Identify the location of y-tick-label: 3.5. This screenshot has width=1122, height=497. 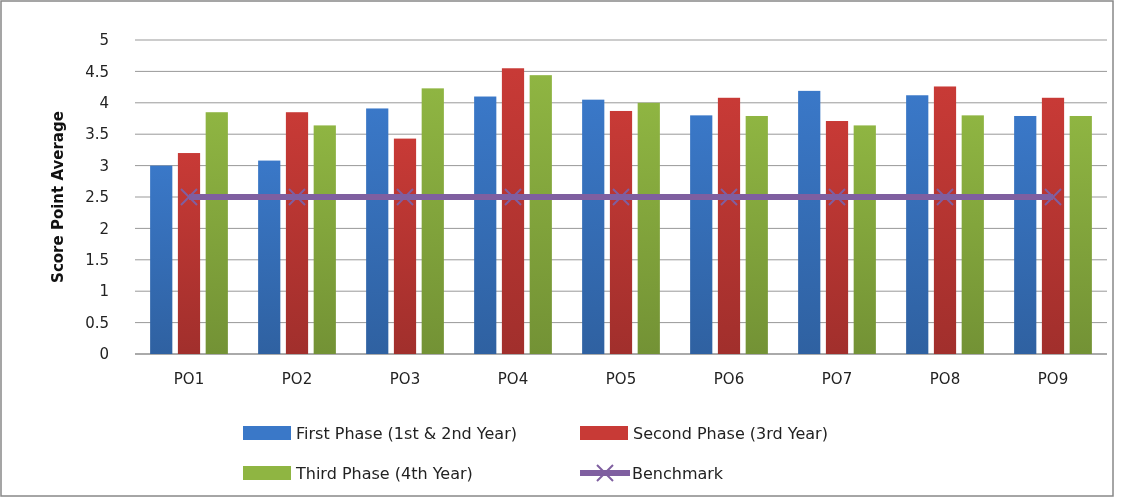
(97, 134).